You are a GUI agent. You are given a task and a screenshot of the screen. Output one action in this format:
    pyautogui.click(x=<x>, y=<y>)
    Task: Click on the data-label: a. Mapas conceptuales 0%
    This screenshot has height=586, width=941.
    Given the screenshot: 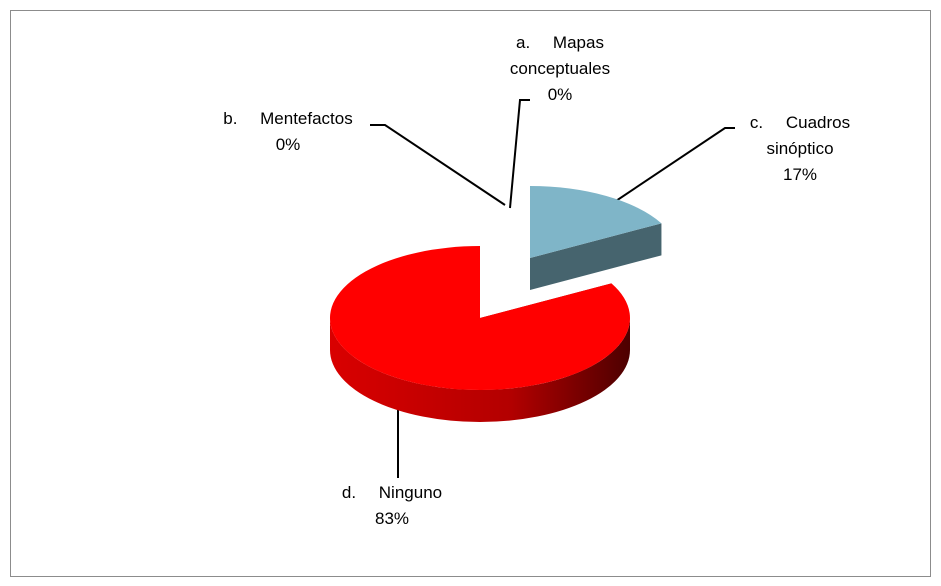 What is the action you would take?
    pyautogui.click(x=560, y=69)
    